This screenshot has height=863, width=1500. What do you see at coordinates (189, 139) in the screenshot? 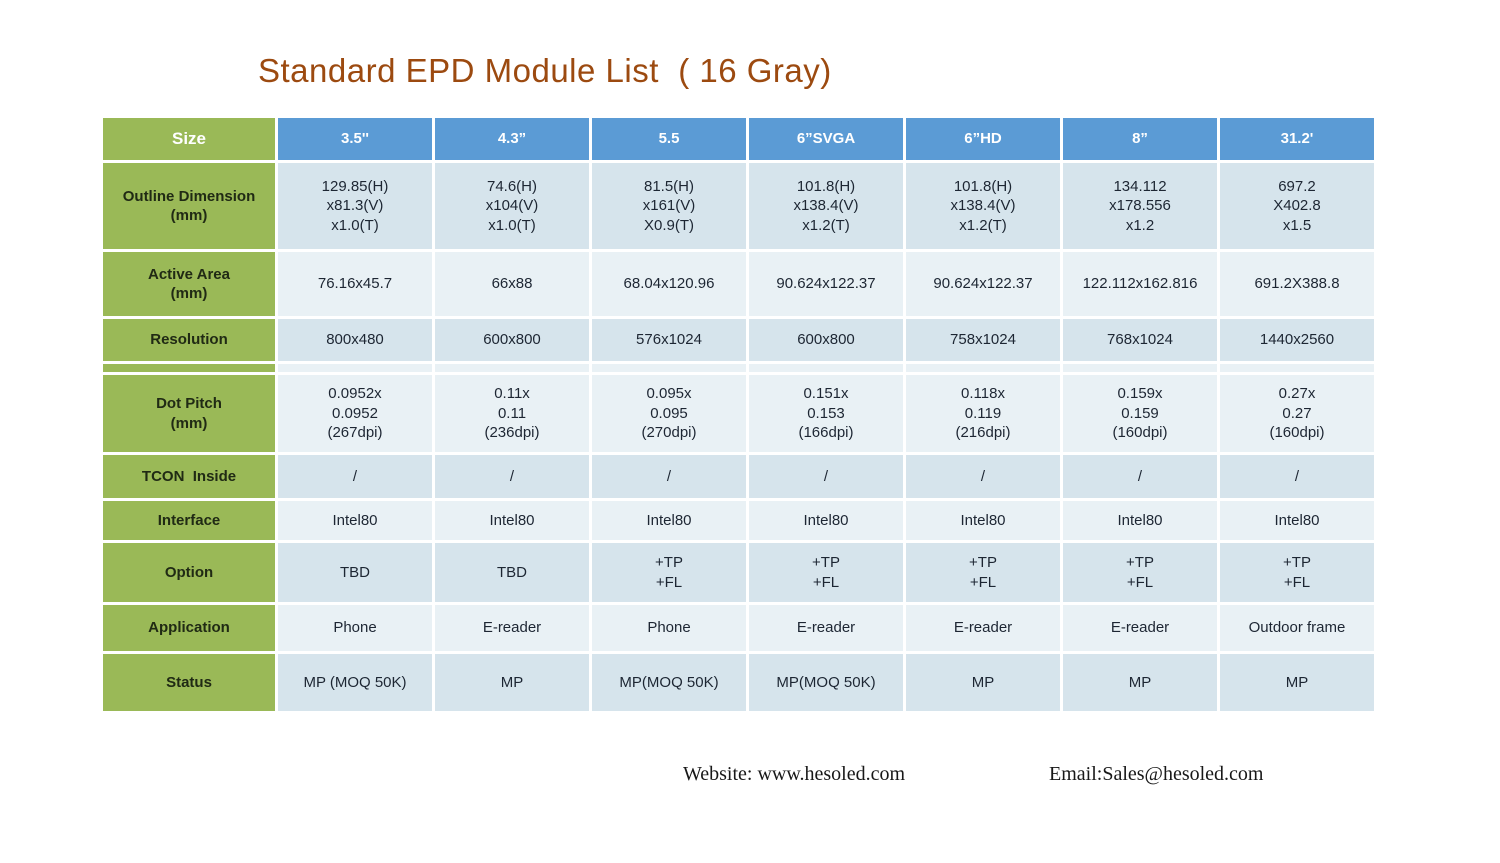
I see `corner-header-size: Size` at bounding box center [189, 139].